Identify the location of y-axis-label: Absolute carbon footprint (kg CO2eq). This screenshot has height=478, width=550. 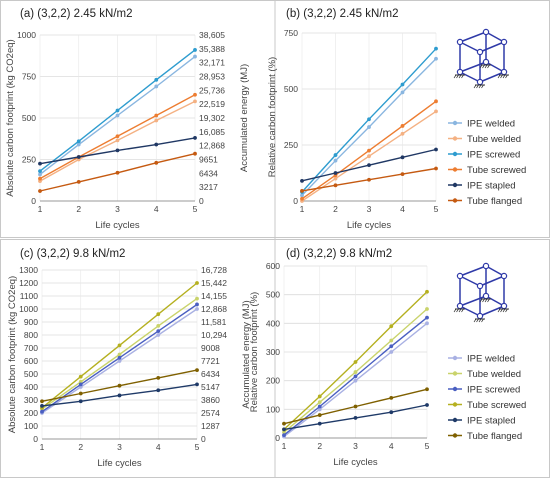
(12, 354).